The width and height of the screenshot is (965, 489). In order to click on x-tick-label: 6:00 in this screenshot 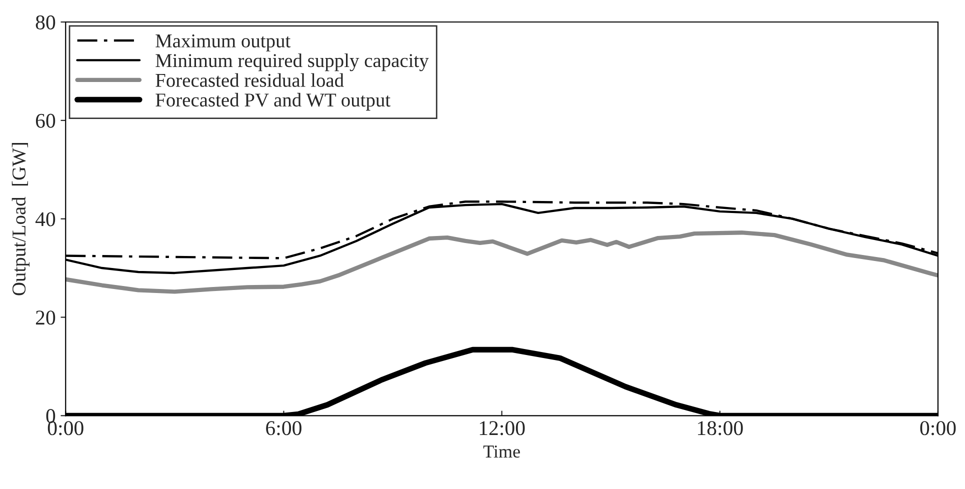, I will do `click(284, 428)`.